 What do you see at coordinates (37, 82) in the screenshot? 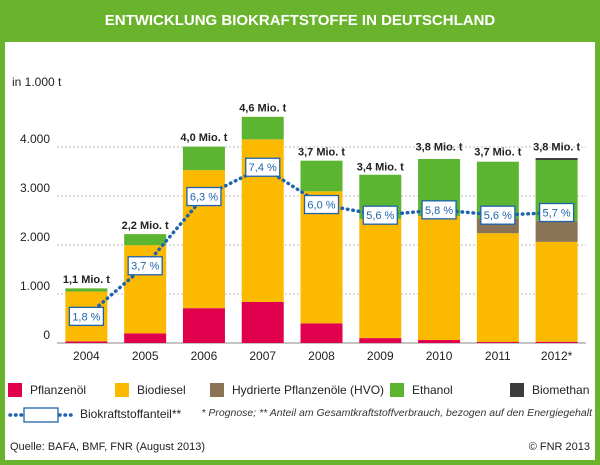
I see `y-axis-label: in 1.000 t` at bounding box center [37, 82].